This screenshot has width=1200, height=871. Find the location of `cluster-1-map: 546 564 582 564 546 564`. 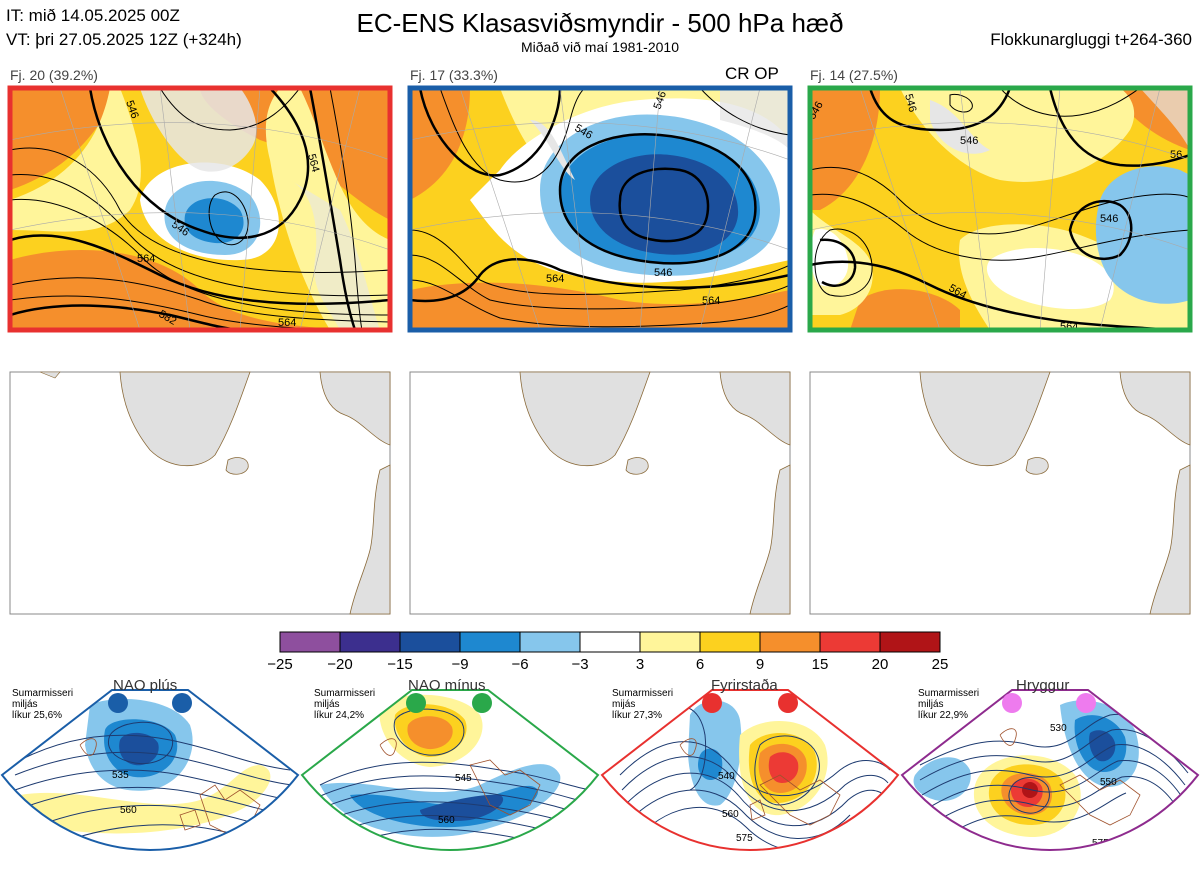

cluster-1-map: 546 564 582 564 546 564 is located at coordinates (200, 209).